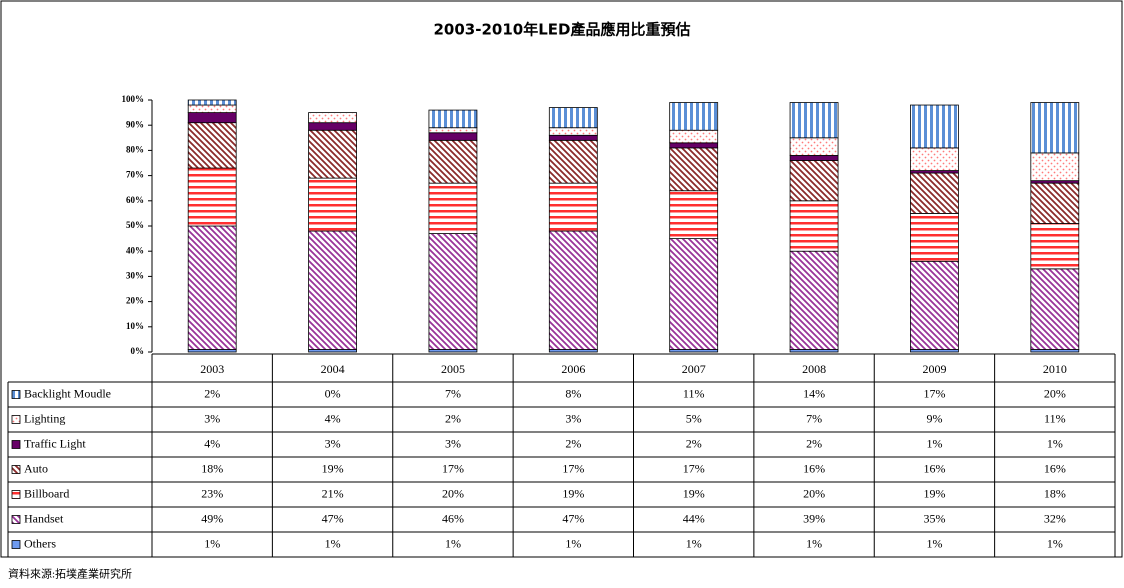 The width and height of the screenshot is (1124, 588). Describe the element at coordinates (67, 393) in the screenshot. I see `legend-label: Backlight Moudle` at that location.